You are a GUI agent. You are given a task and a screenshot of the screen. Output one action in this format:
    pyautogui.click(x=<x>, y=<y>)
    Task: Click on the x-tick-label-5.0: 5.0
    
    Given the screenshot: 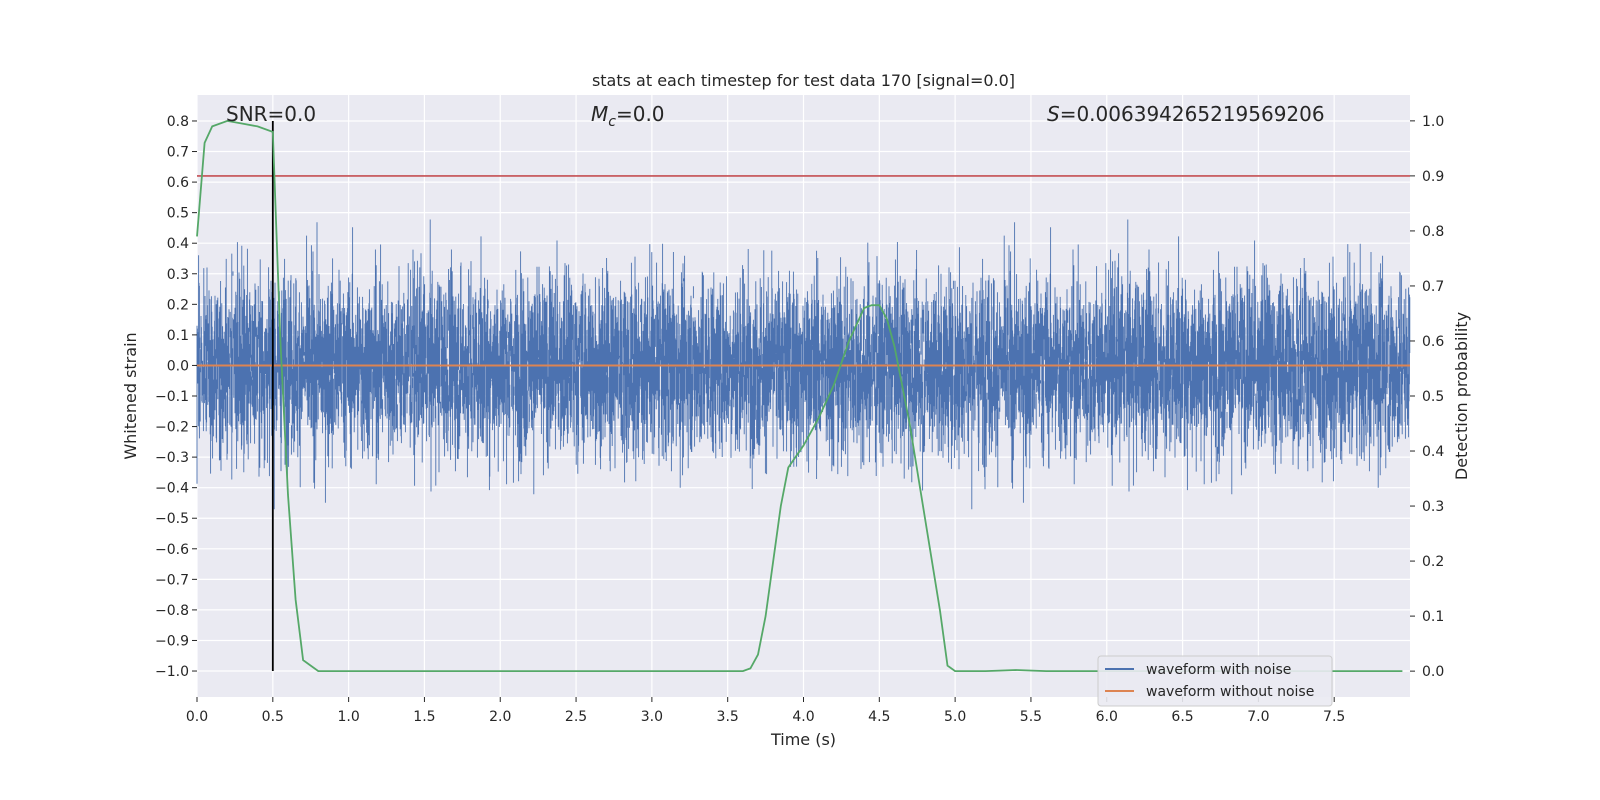 What is the action you would take?
    pyautogui.click(x=955, y=717)
    